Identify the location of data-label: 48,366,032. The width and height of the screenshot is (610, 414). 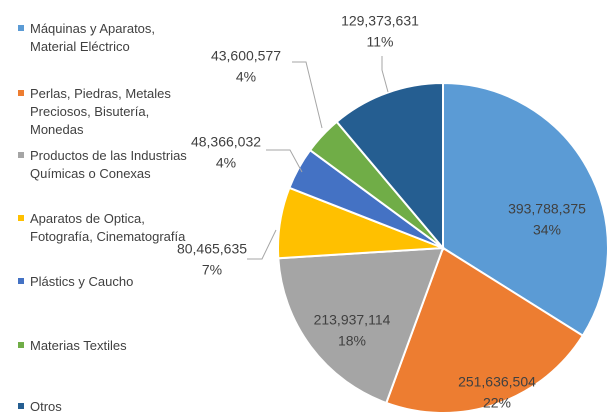
(226, 142).